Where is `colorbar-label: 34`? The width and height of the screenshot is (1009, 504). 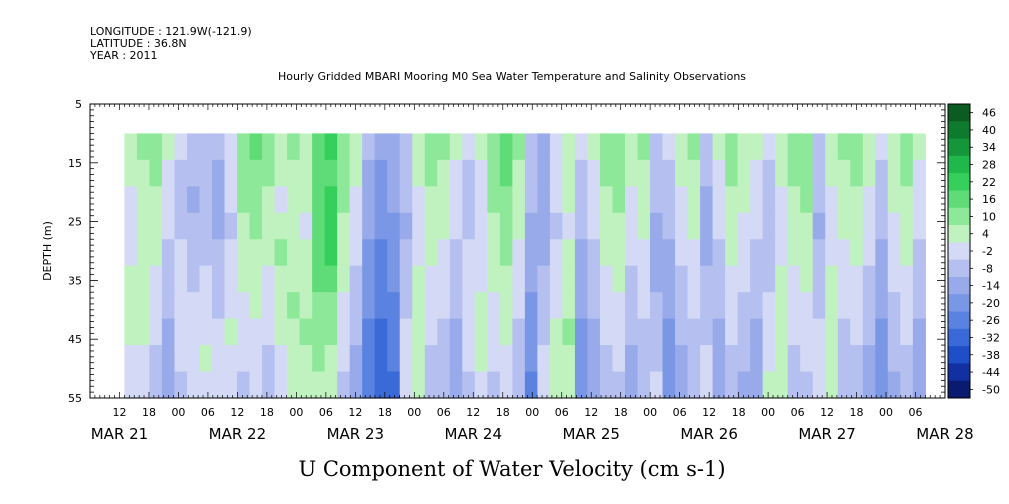
colorbar-label: 34 is located at coordinates (989, 147).